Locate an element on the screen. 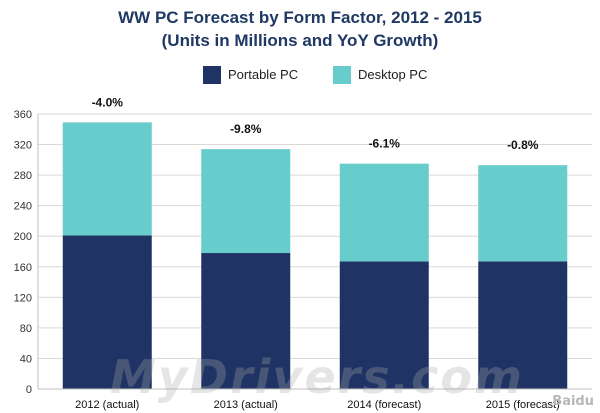  y-tick-label: 160 is located at coordinates (23, 268).